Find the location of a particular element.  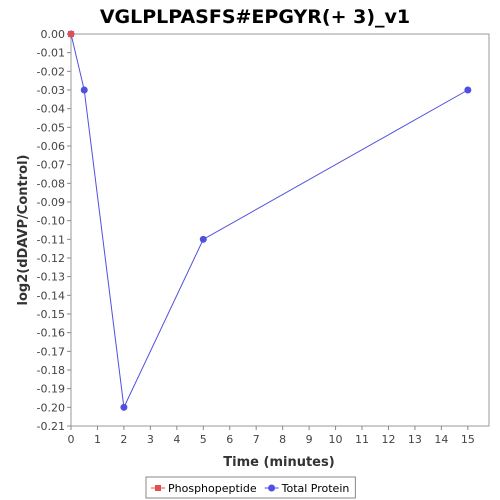

legend-box is located at coordinates (250, 487).